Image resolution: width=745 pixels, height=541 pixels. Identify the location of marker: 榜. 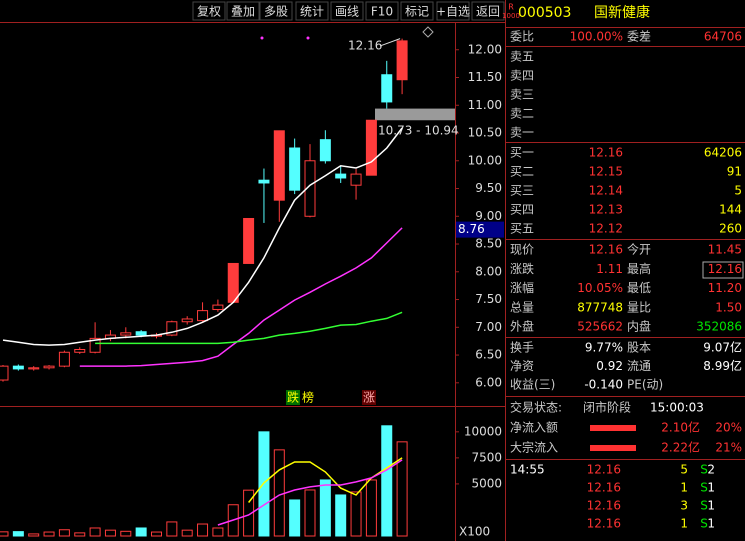
(308, 397).